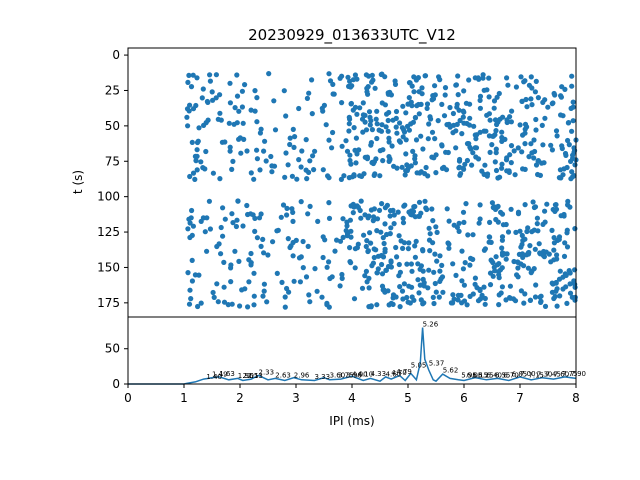  I want to click on x-tick-label: 5, so click(408, 398).